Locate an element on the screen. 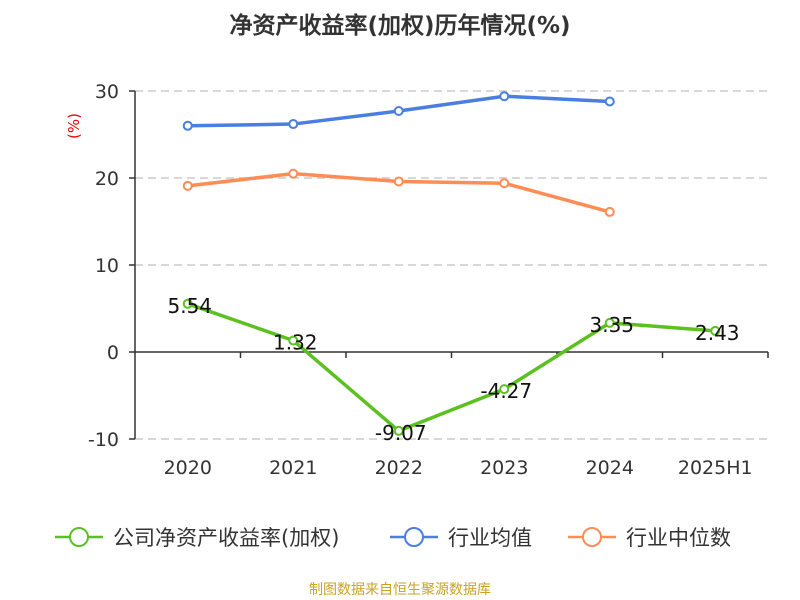  legend-label: 行业中位数 is located at coordinates (678, 538).